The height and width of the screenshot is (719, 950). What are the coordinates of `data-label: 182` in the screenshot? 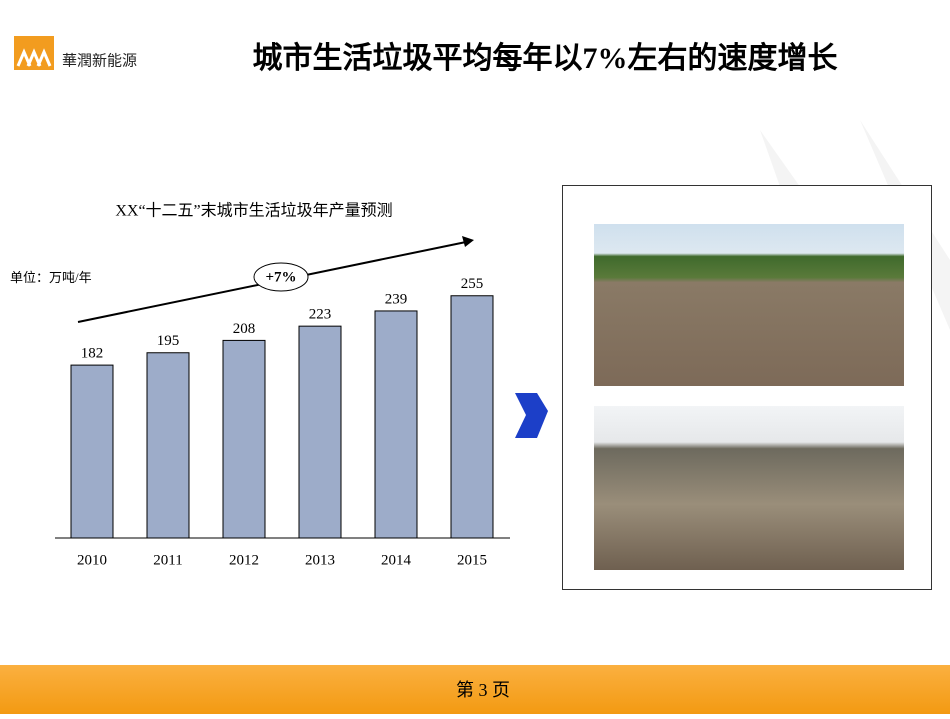 It's located at (92, 354).